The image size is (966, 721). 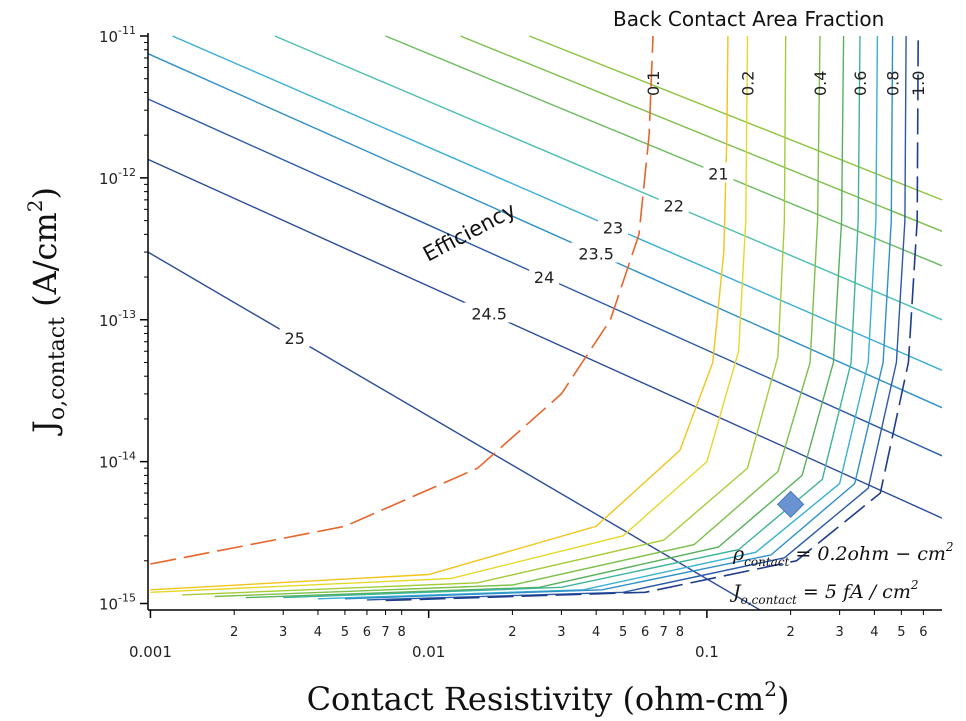 I want to click on area-fraction-label: 0.4, so click(x=820, y=83).